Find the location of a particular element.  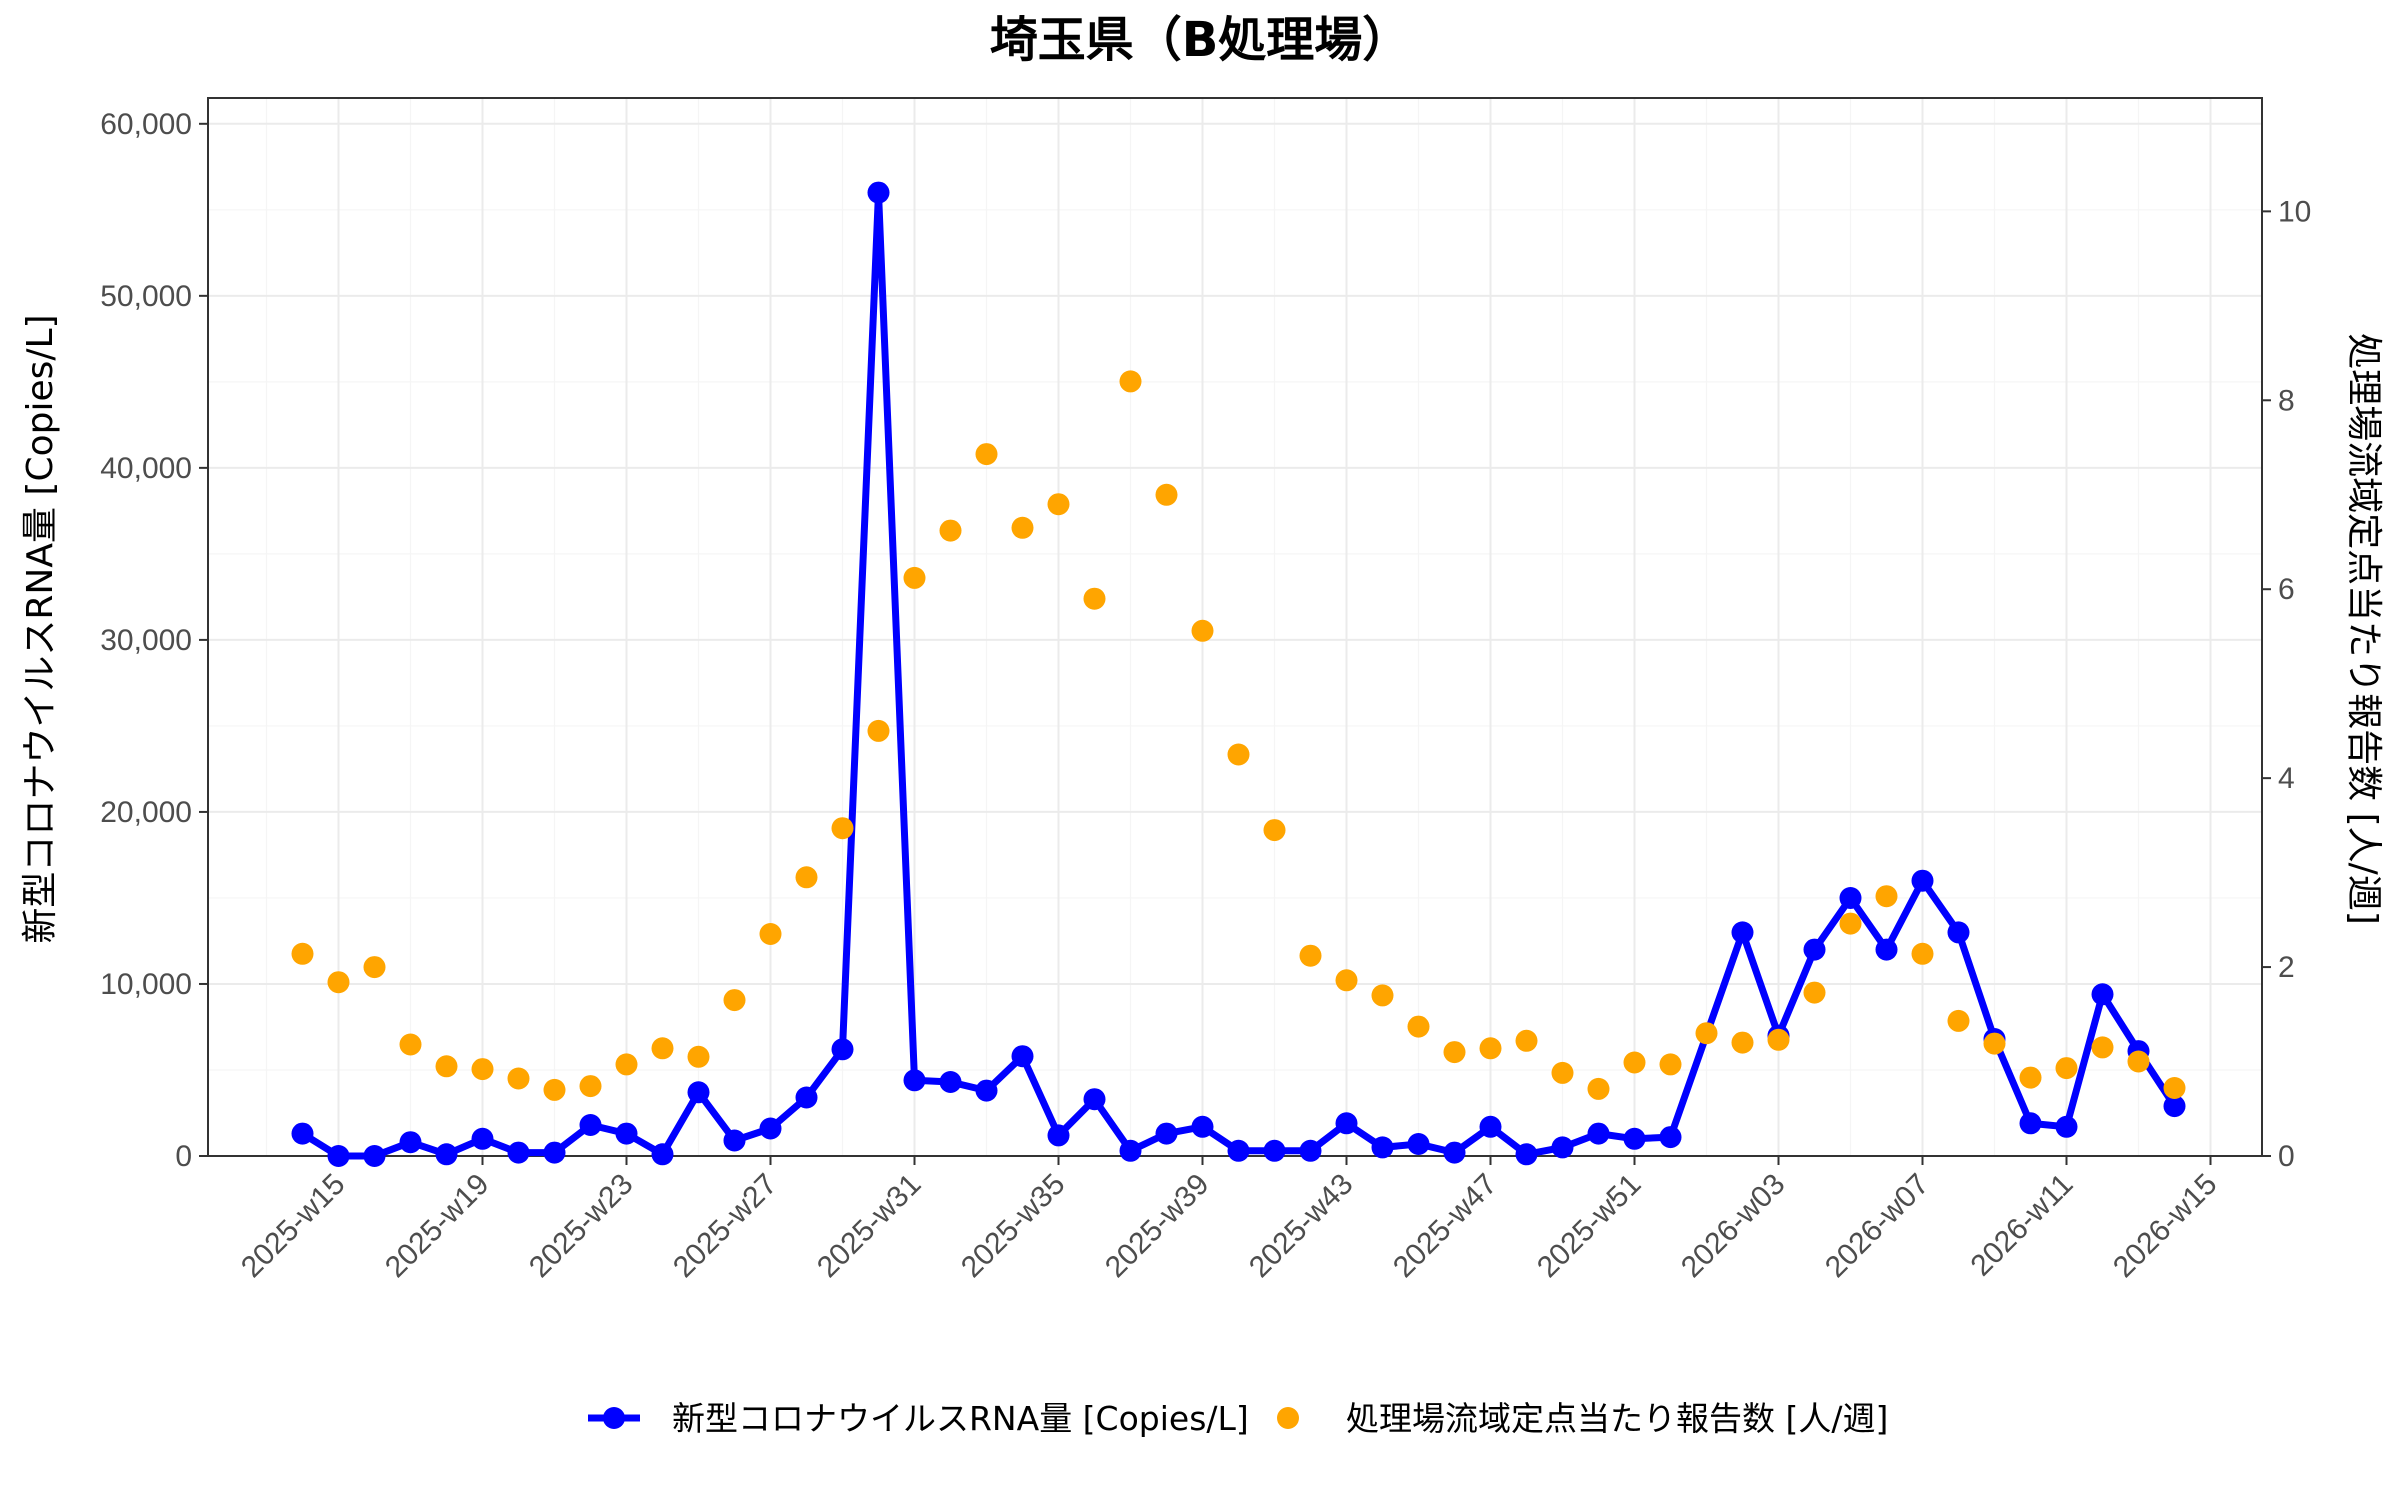

x-tick-label: 2025-w43 is located at coordinates (1301, 1226).